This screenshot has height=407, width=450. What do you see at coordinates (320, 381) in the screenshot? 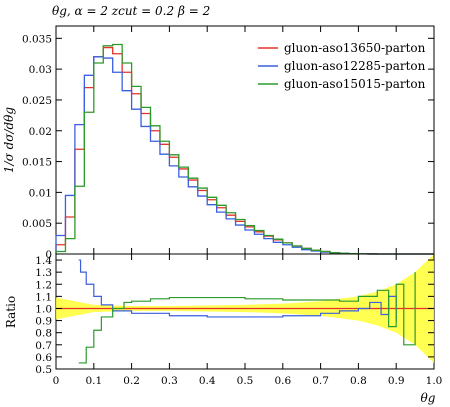
I see `x-tick-label: 0.7` at bounding box center [320, 381].